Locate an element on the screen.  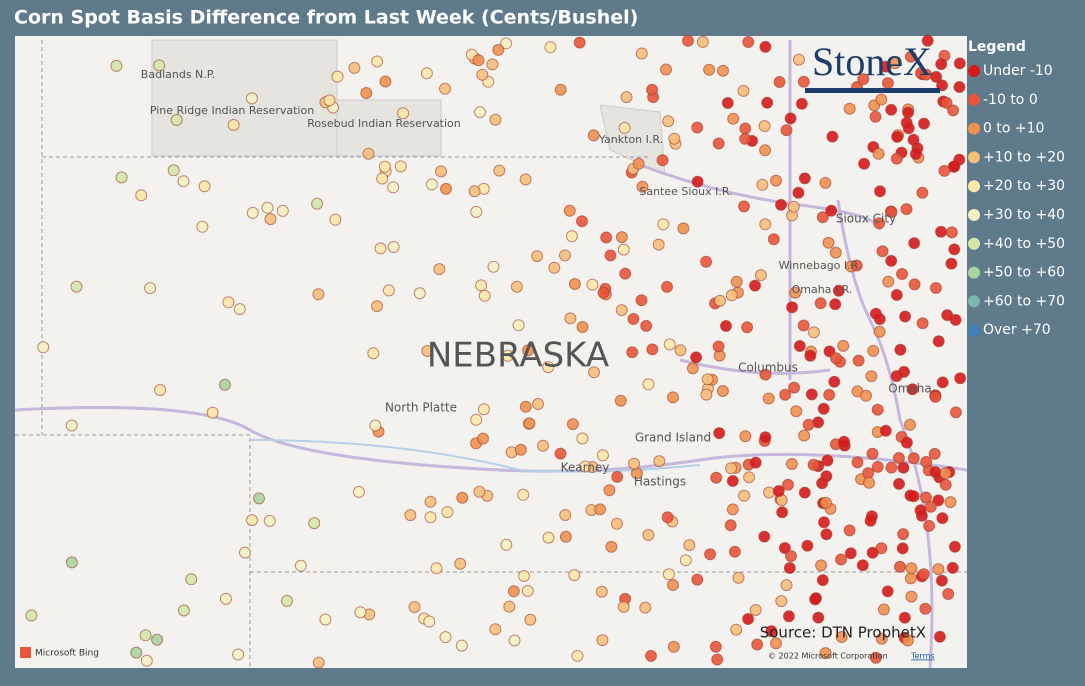
copyright: © 2022 Microsoft Corporation is located at coordinates (828, 656).